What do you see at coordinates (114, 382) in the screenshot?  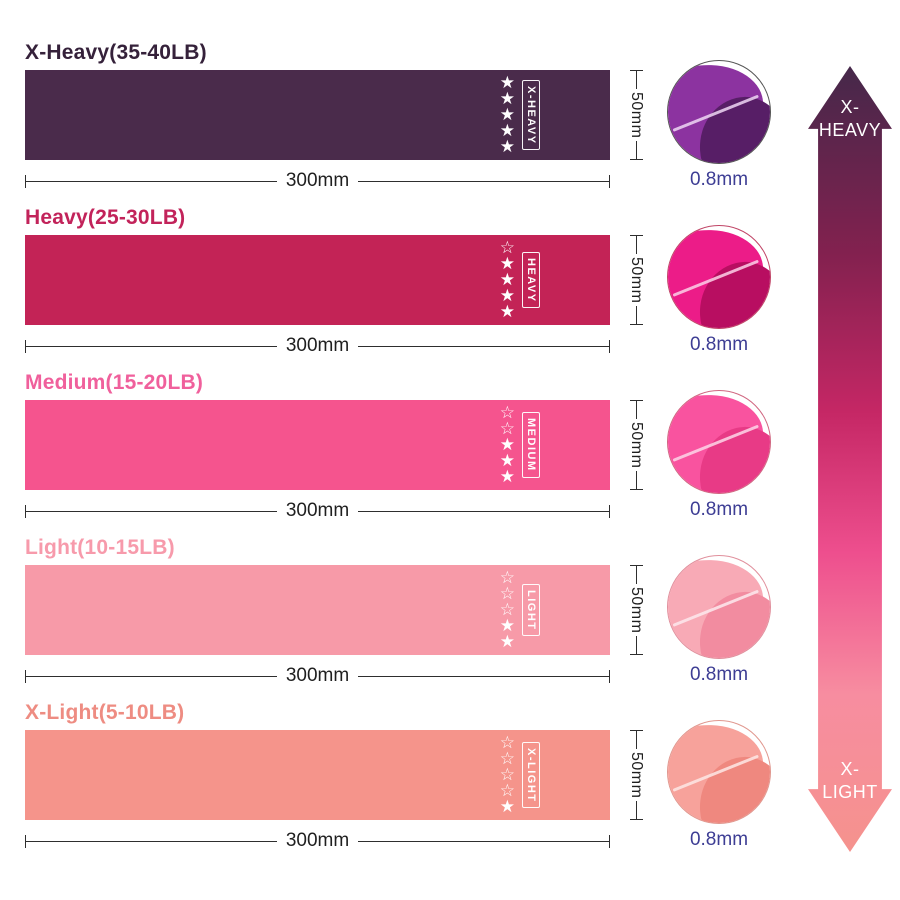 I see `product-title: Medium(15-20LB)` at bounding box center [114, 382].